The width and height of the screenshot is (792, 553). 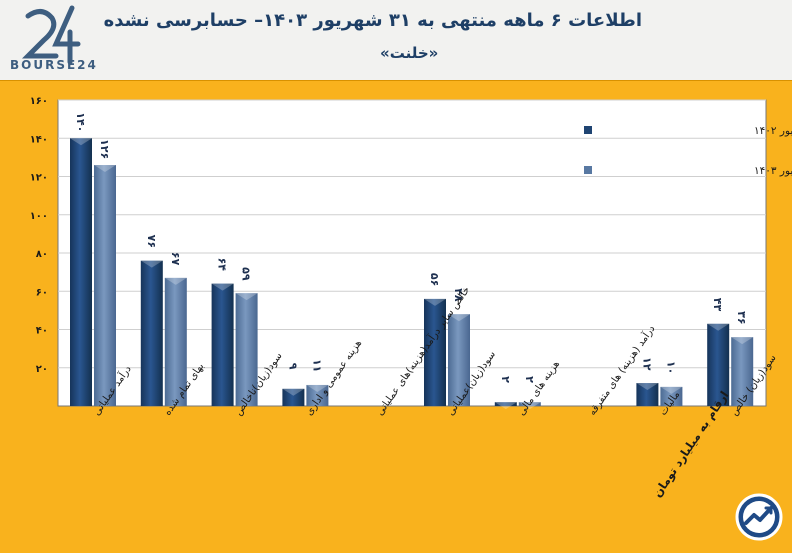 I want to click on data-label: ۵۹, so click(x=246, y=274).